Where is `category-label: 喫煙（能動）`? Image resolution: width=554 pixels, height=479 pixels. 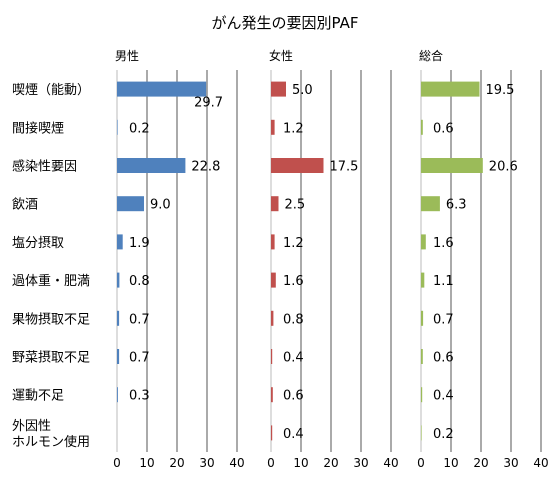
category-label: 喫煙（能動） is located at coordinates (51, 90).